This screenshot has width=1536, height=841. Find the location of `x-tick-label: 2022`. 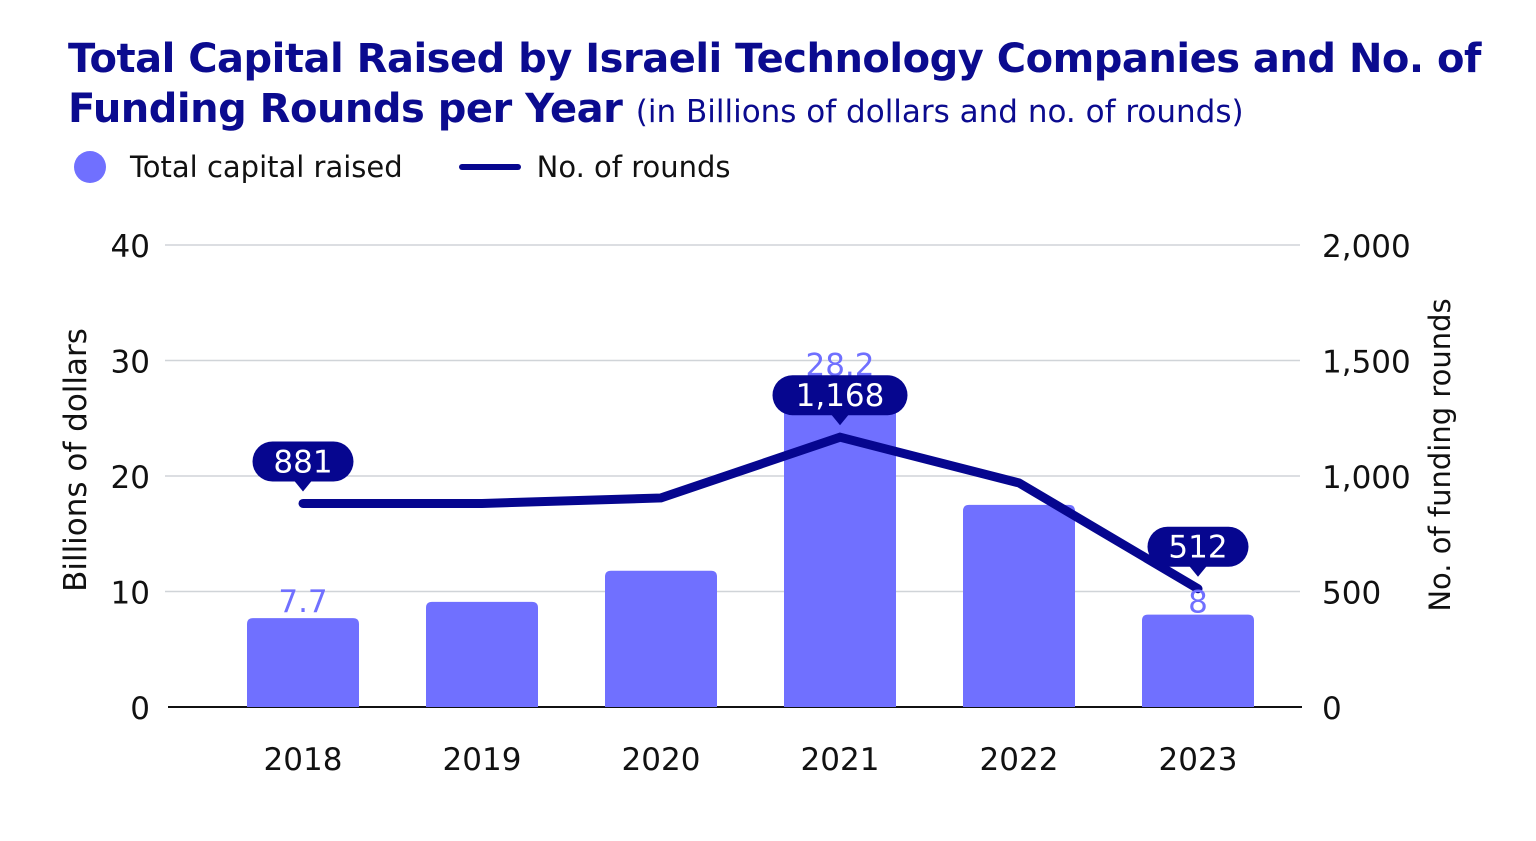

x-tick-label: 2022 is located at coordinates (1019, 760).